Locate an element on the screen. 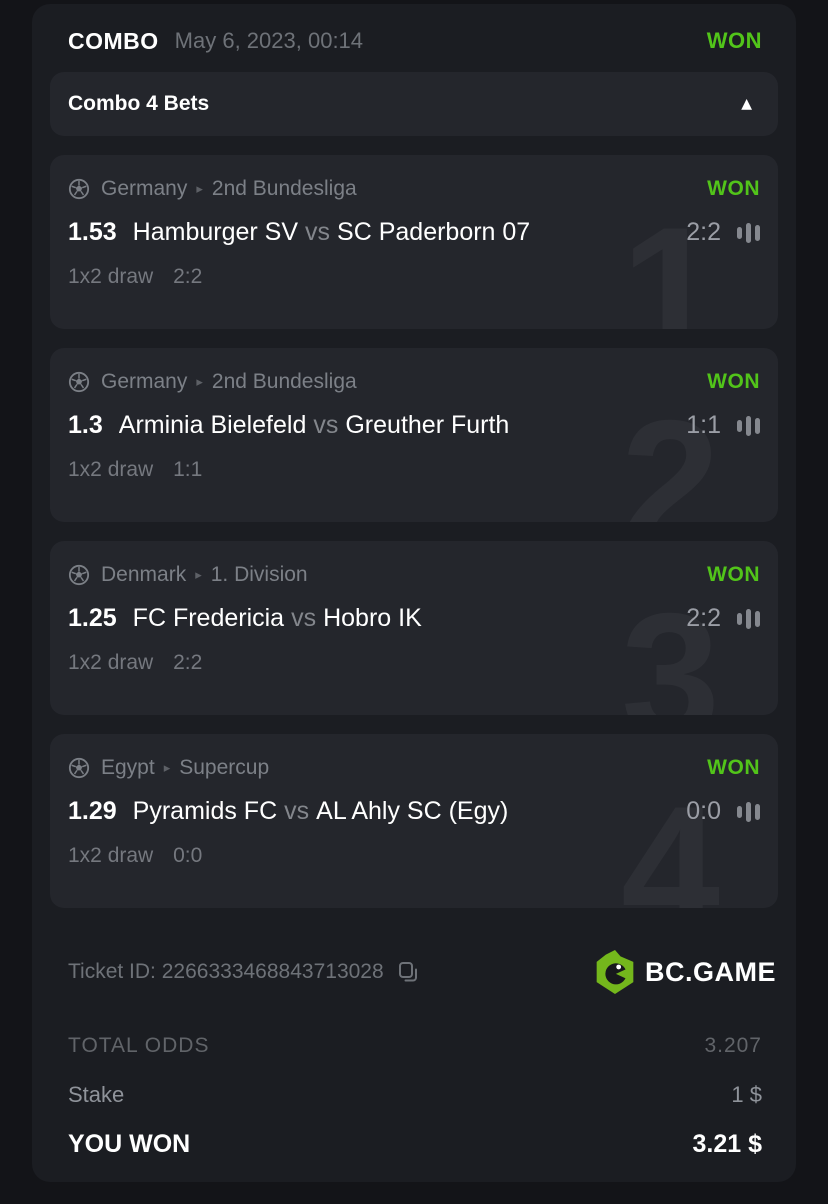 The height and width of the screenshot is (1204, 828). bet-match-row: 1.53 Hamburger SV vs SC Paderborn 07 2:2 is located at coordinates (414, 232).